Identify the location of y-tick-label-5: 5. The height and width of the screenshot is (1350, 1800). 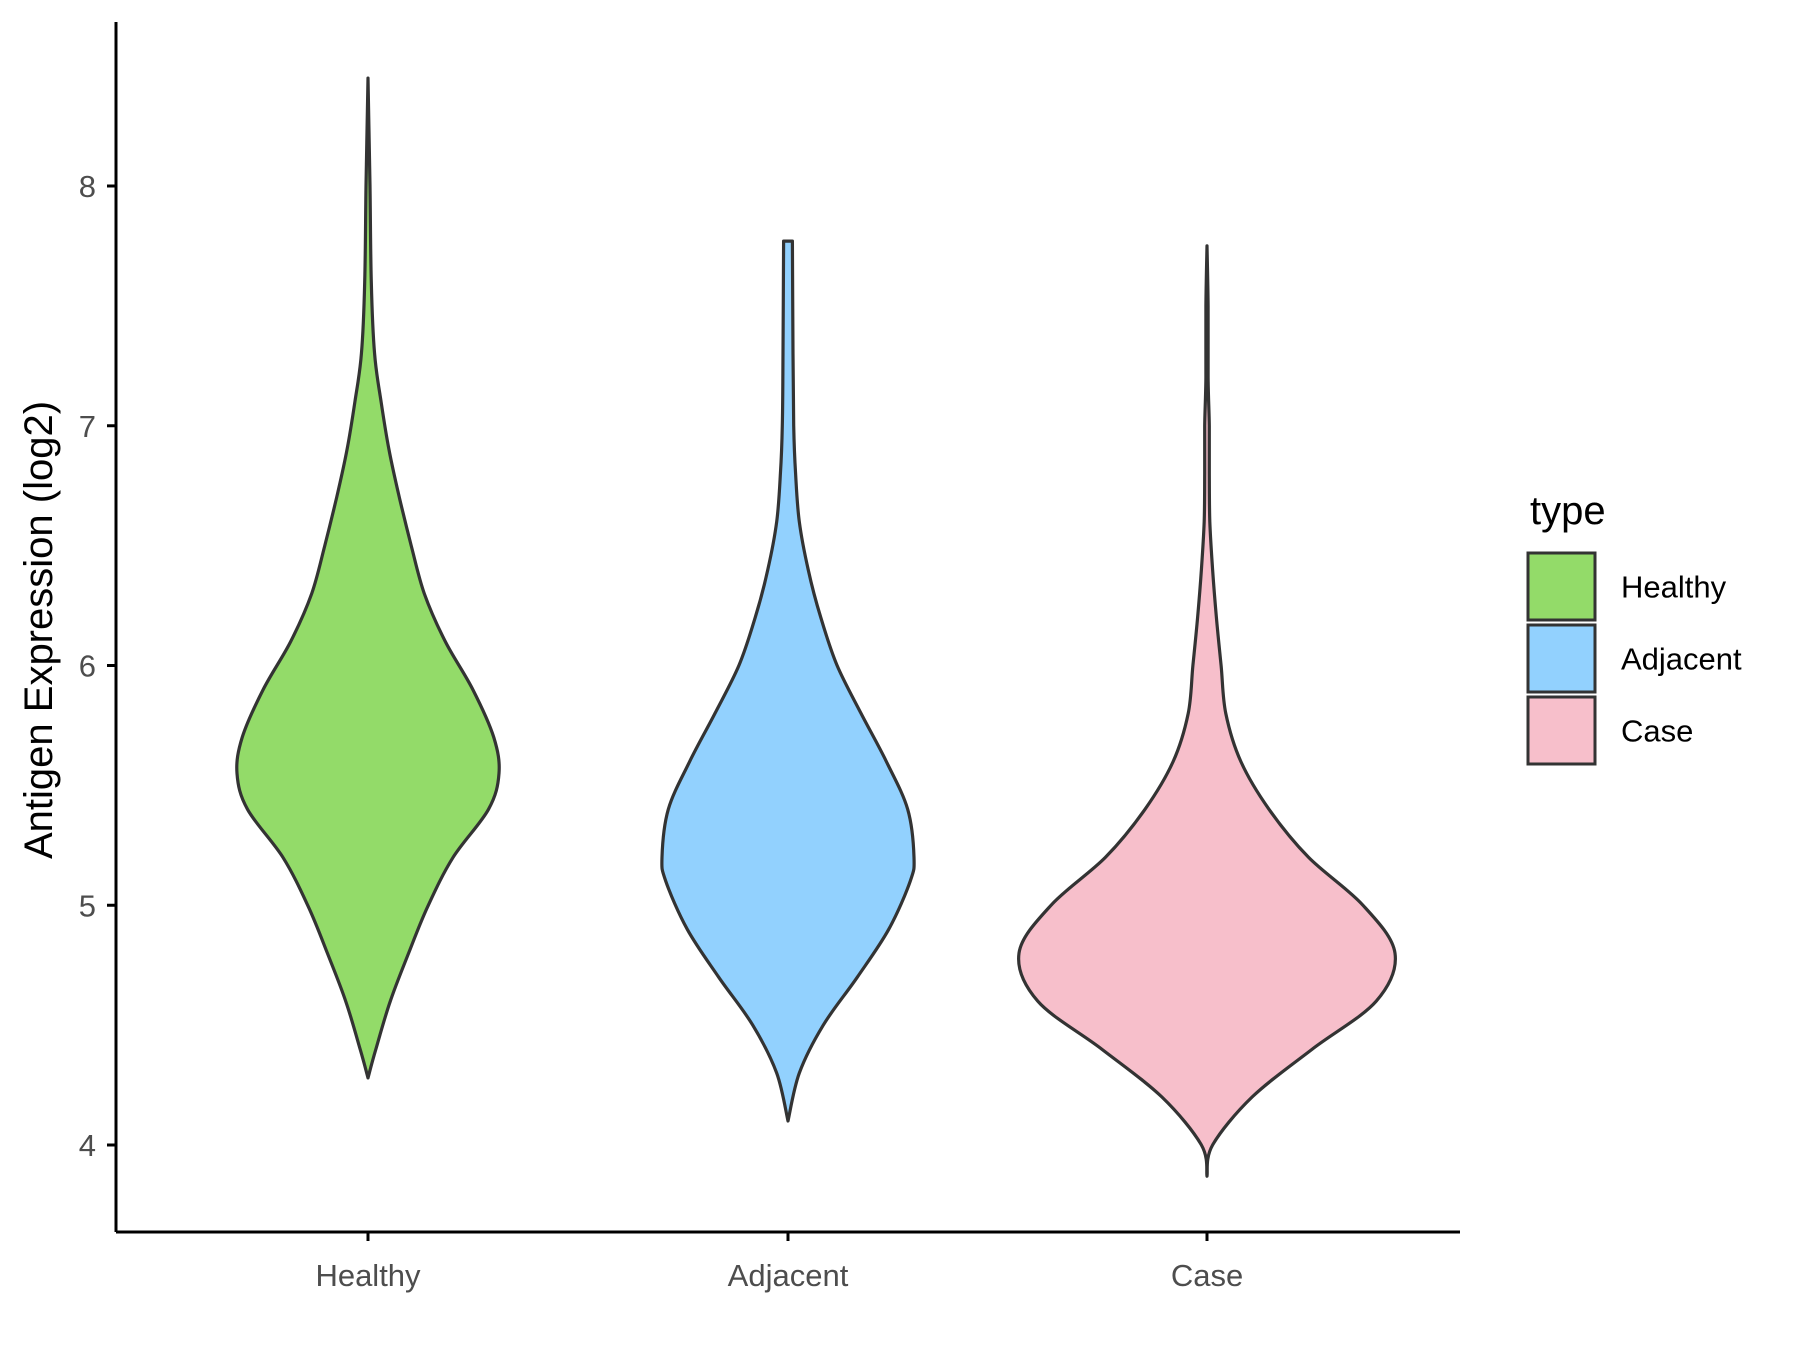
(87, 905).